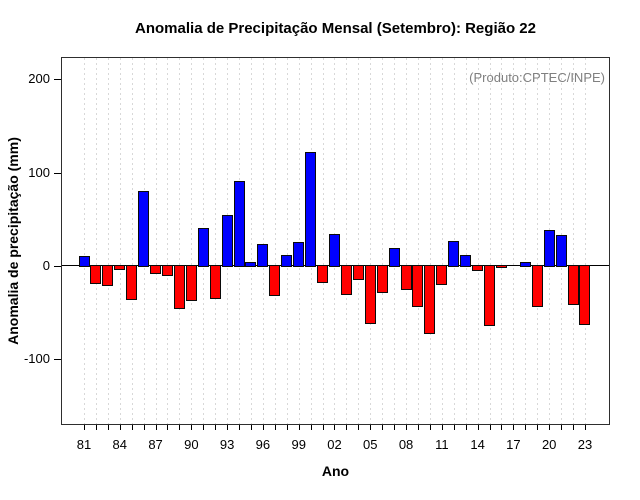 The image size is (640, 500). I want to click on x-tick-label: 02, so click(334, 444).